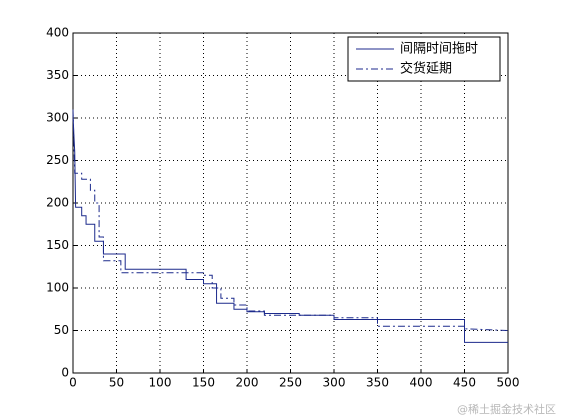 The image size is (561, 420). I want to click on y-tick-label: 400, so click(57, 33).